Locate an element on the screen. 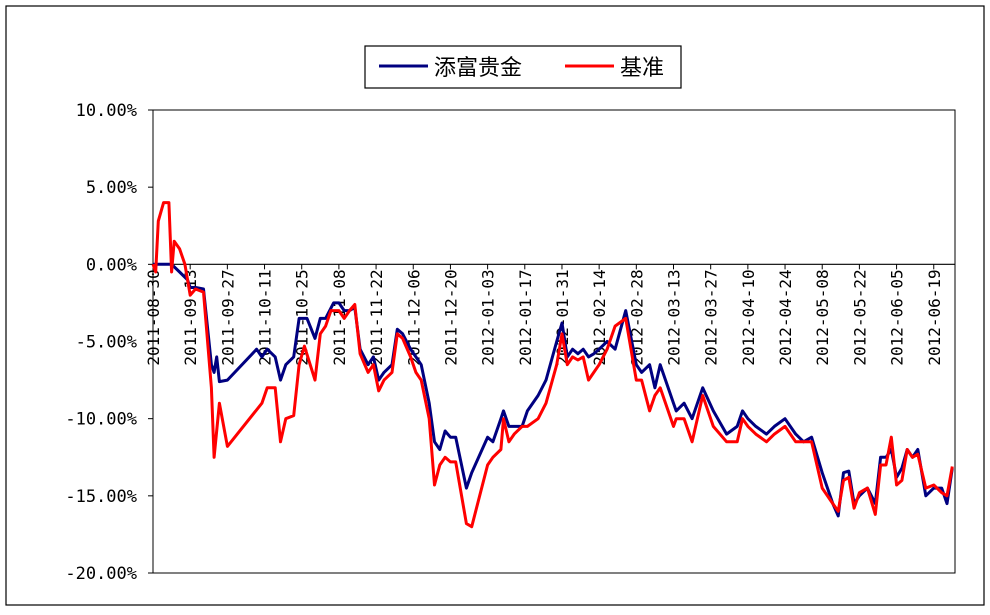  x-tick-label: 2012-03-13 is located at coordinates (674, 317).